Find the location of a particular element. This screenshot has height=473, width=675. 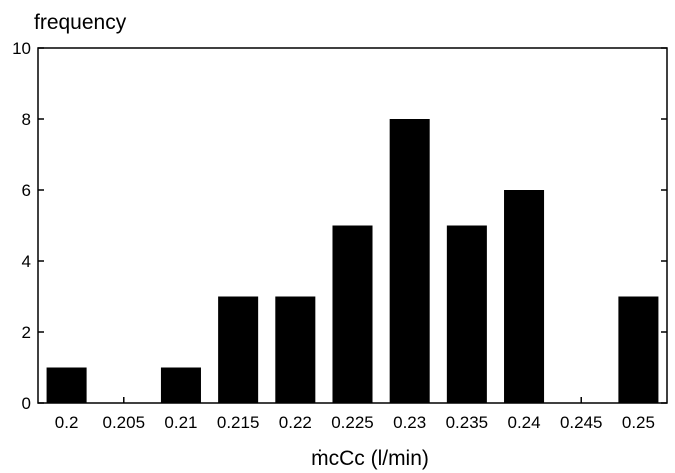

x-tick-label: 0.225 is located at coordinates (352, 422).